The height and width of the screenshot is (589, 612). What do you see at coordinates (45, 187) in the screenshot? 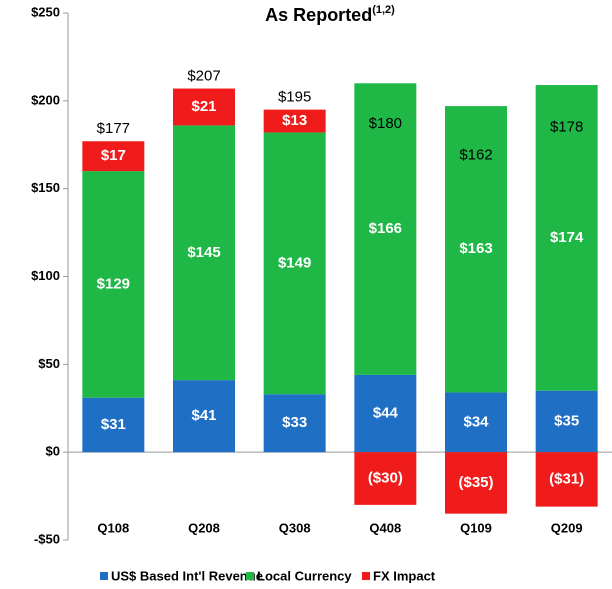
I see `y-tick-label: $150` at bounding box center [45, 187].